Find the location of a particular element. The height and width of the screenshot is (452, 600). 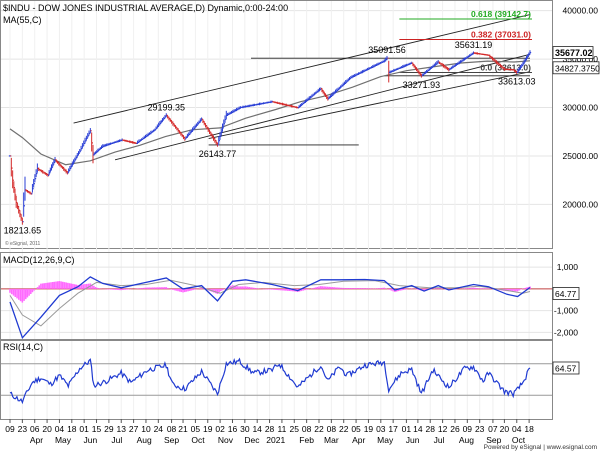

macd-value-tag-box is located at coordinates (566, 293).